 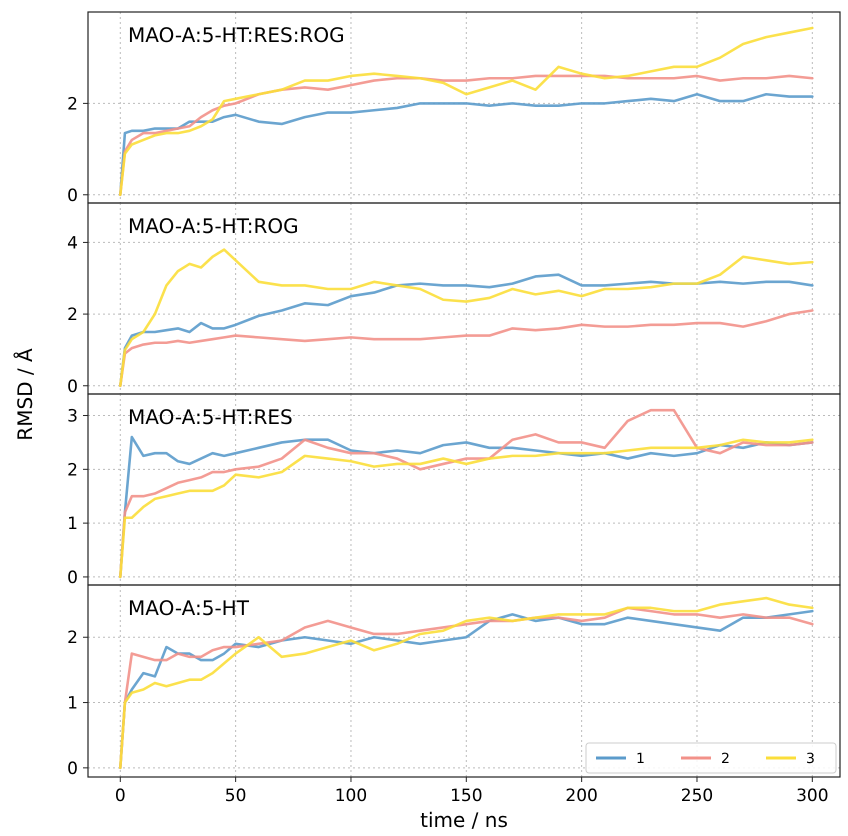 What do you see at coordinates (210, 417) in the screenshot?
I see `text: MAO-A:5-HT:RES` at bounding box center [210, 417].